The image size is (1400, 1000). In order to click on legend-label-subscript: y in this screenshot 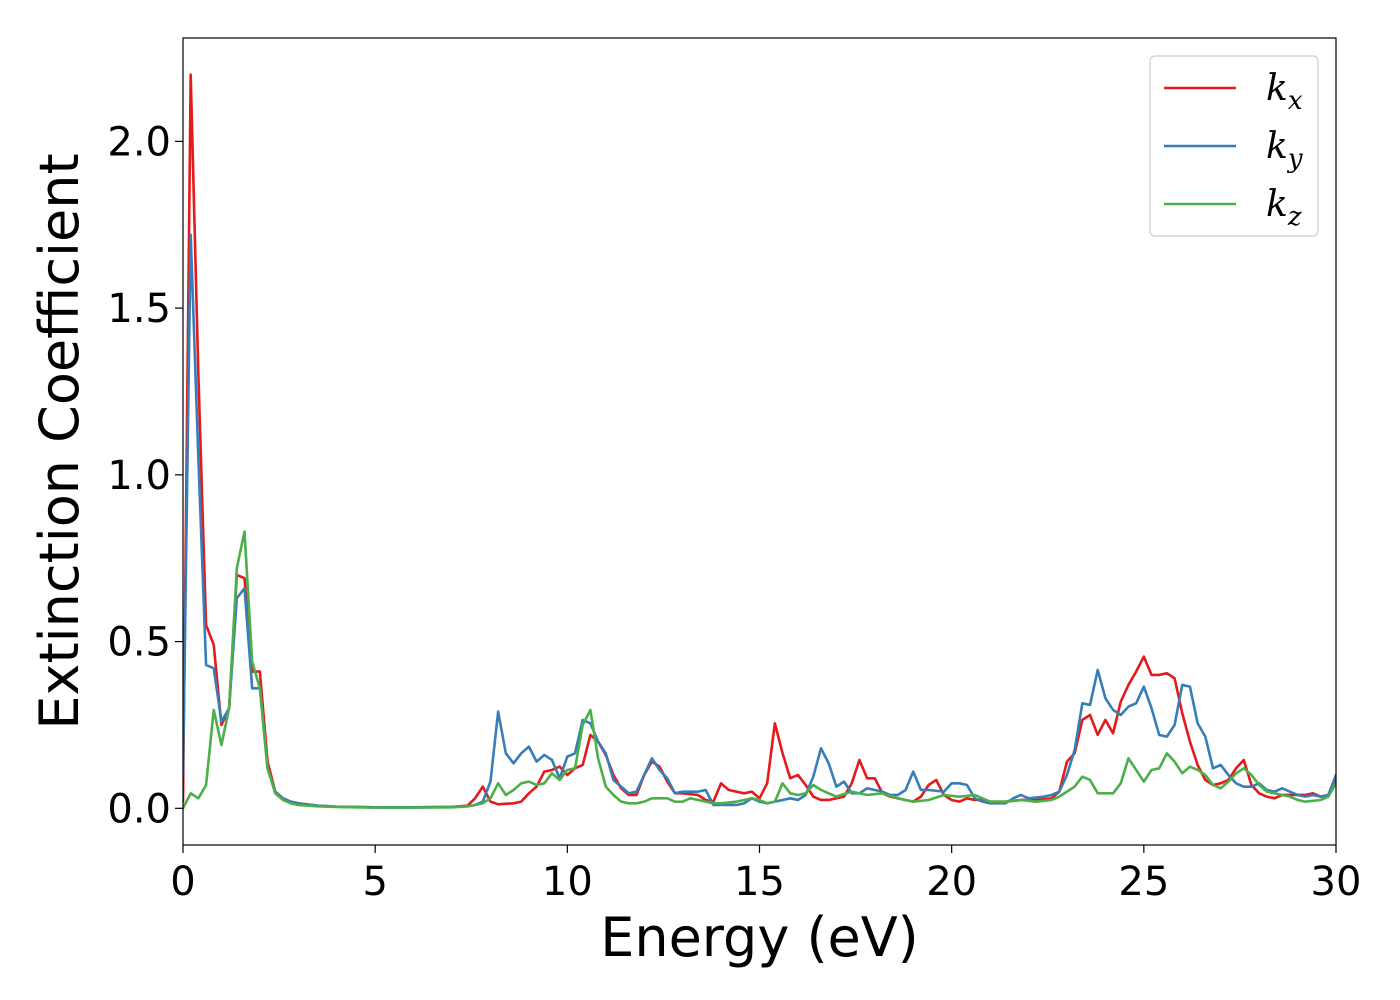, I will do `click(1295, 159)`.